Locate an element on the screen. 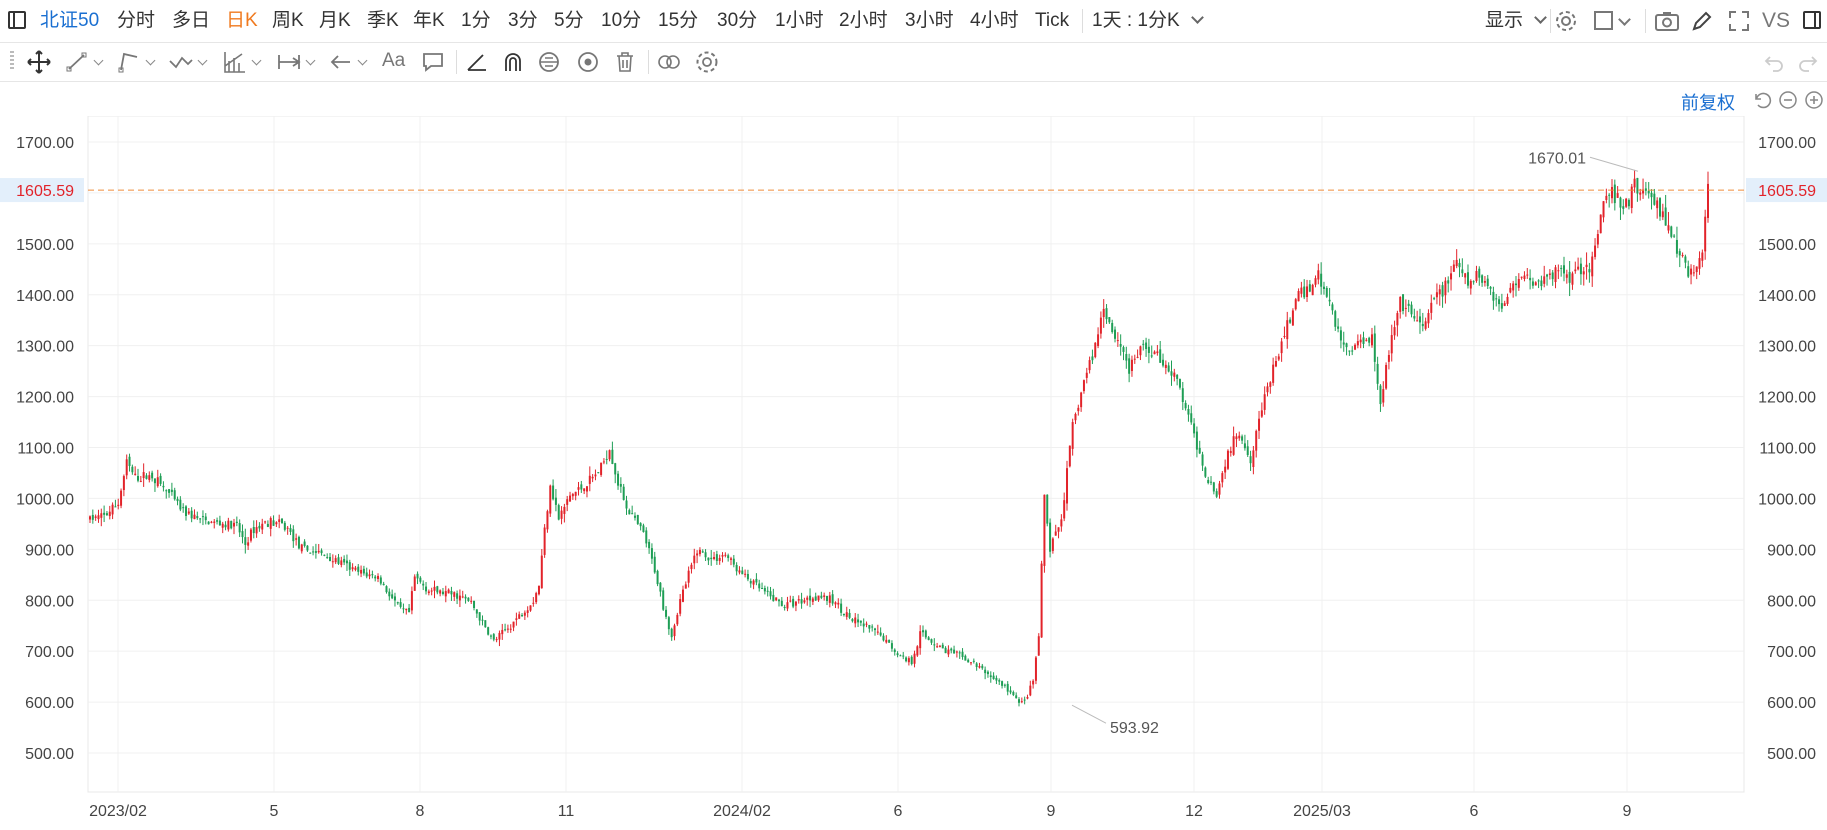 This screenshot has height=830, width=1827. arrow-left-icon is located at coordinates (341, 62).